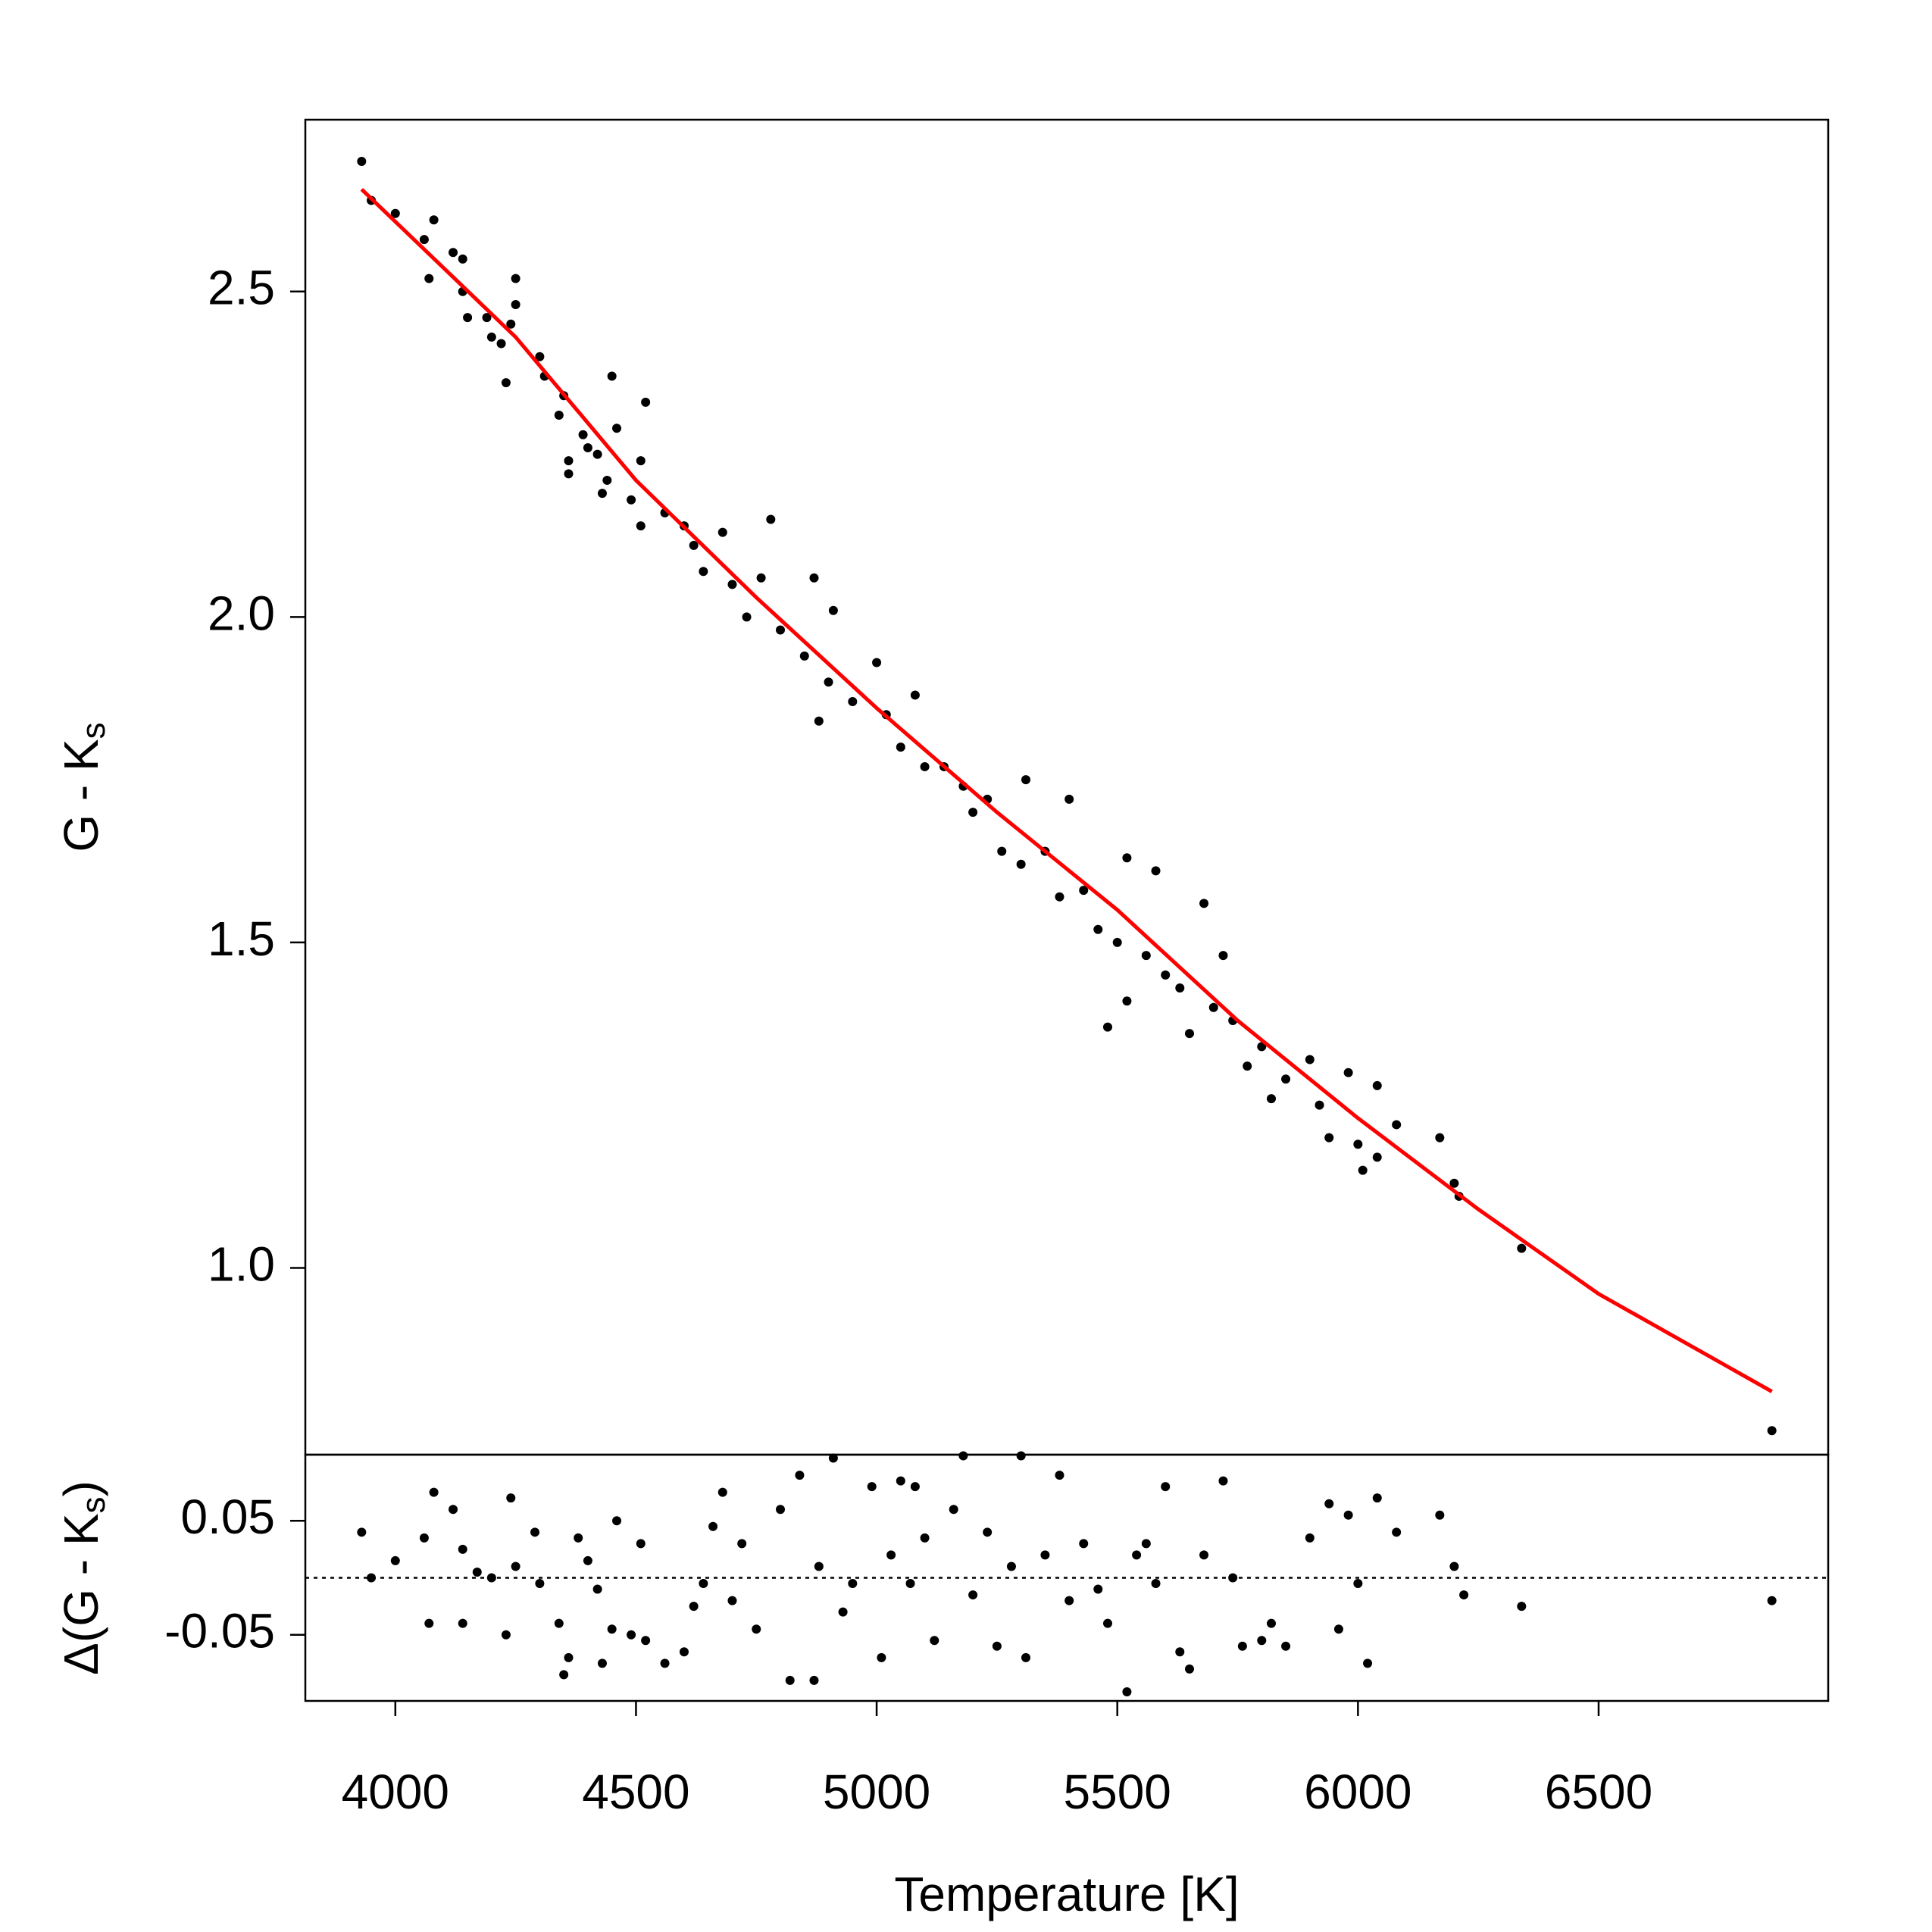 The height and width of the screenshot is (1932, 1932). Describe the element at coordinates (83, 1578) in the screenshot. I see `y-axis-label: Δ(G - Ks)` at that location.